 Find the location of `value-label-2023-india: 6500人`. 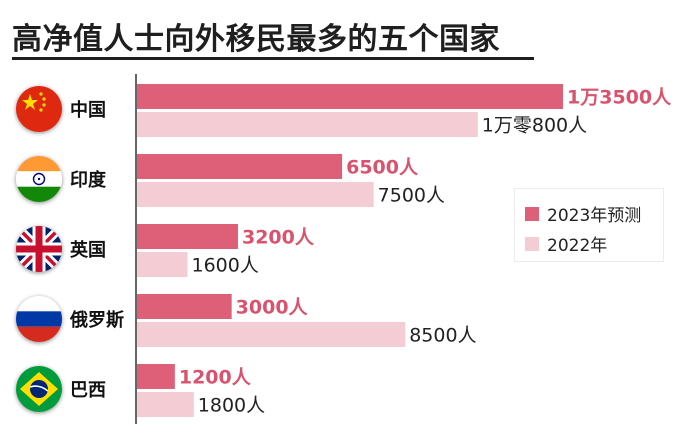

value-label-2023-india: 6500人 is located at coordinates (382, 168).